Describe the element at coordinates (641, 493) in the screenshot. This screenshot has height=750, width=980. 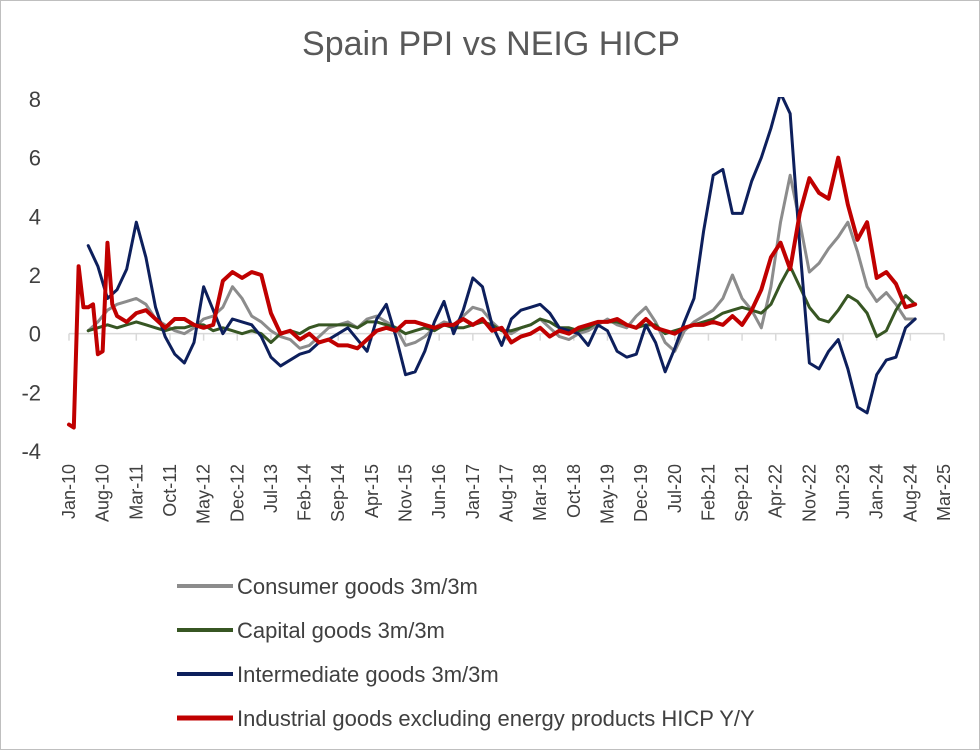
I see `x-tick-label: Dec-19` at that location.